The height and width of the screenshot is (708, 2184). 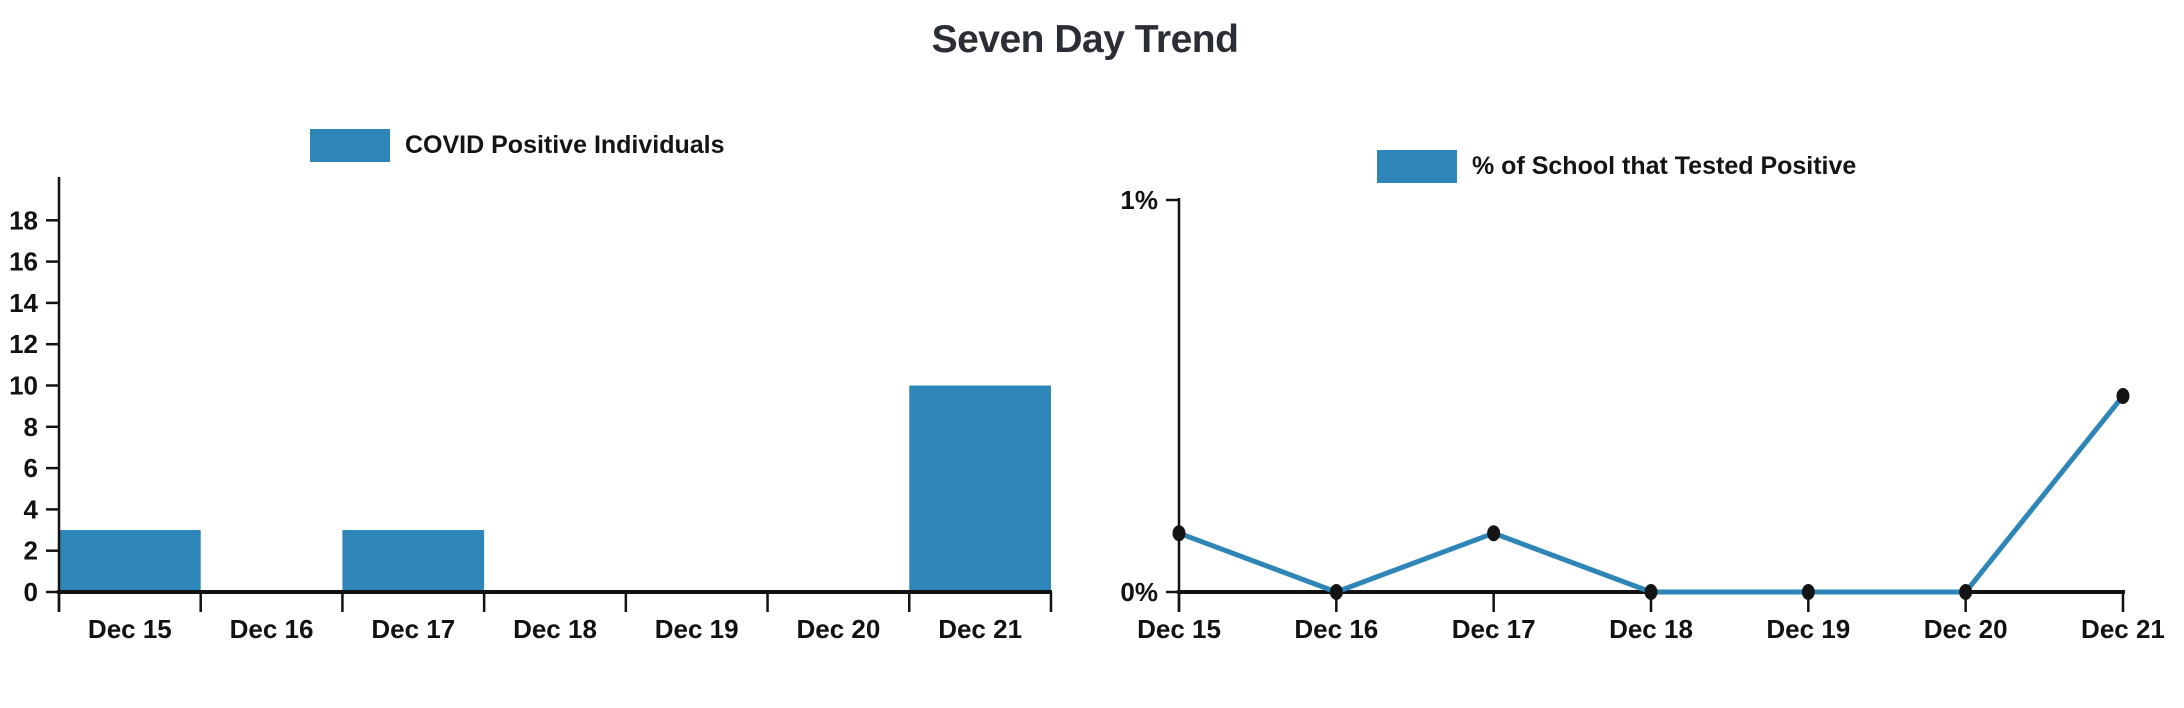 What do you see at coordinates (1494, 629) in the screenshot?
I see `line-x-label-dec-17: Dec 17` at bounding box center [1494, 629].